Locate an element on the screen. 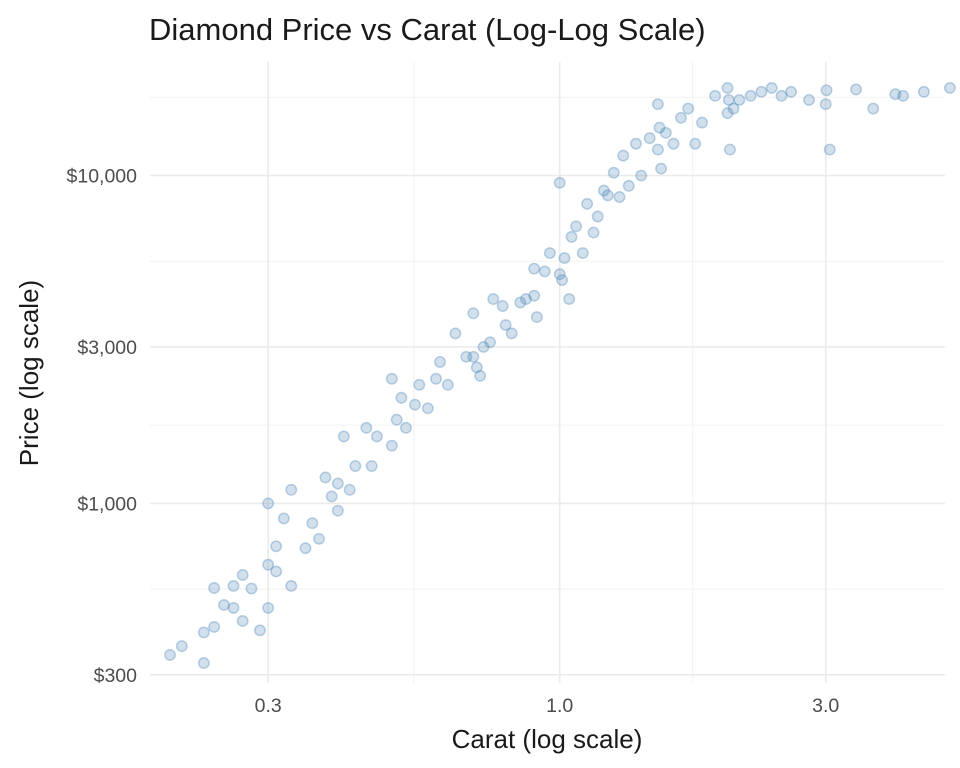 Image resolution: width=960 pixels, height=768 pixels. x-axis-ticks: 0.3 1.0 3.0 is located at coordinates (547, 706).